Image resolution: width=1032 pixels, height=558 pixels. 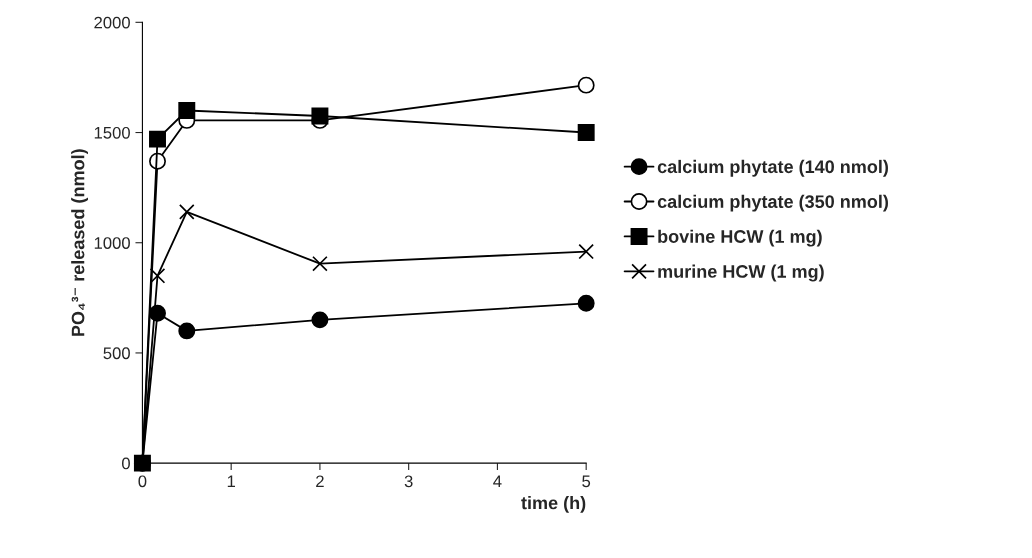 I want to click on y-axis-title: PO₄³⁻ released (nmol), so click(x=79, y=242).